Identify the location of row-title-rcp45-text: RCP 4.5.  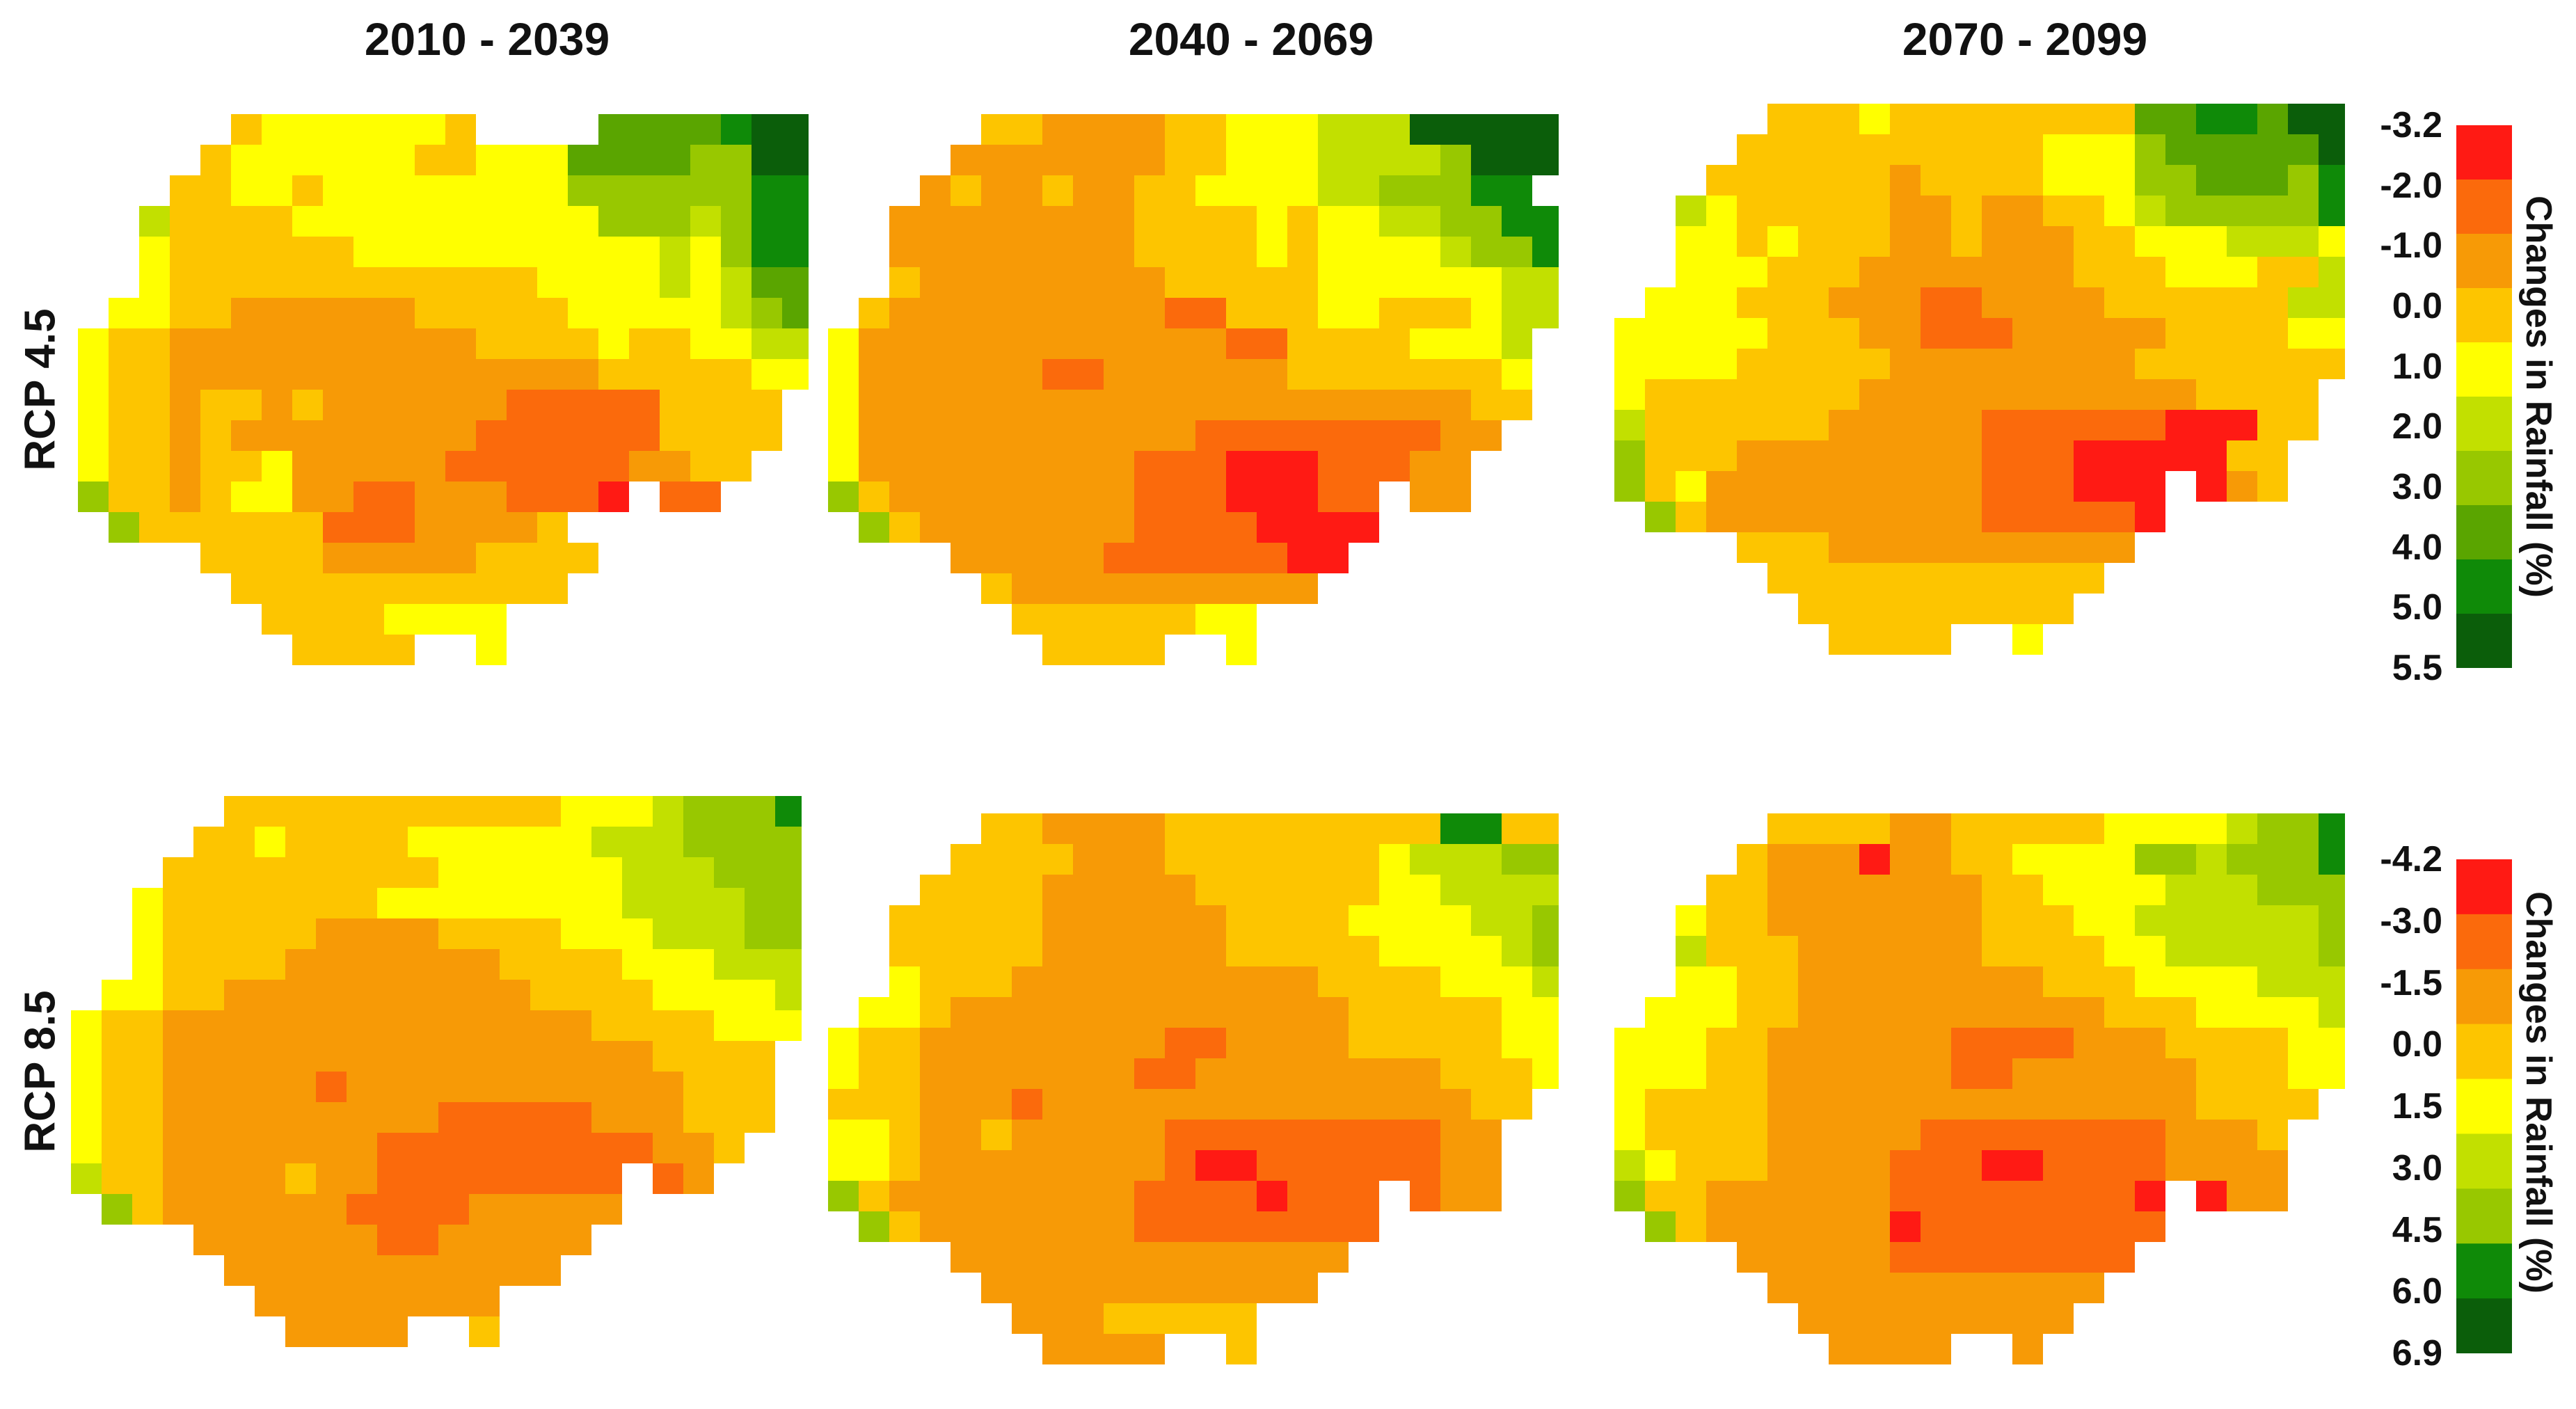
(40, 389).